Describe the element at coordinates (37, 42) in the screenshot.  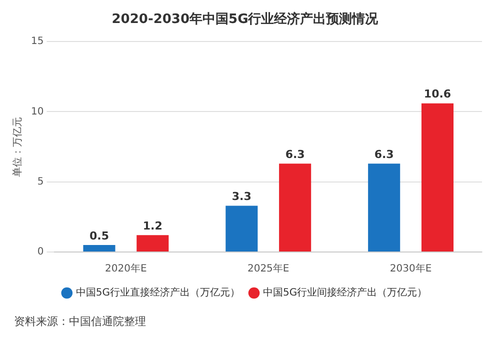
I see `y-tick-label: 15` at that location.